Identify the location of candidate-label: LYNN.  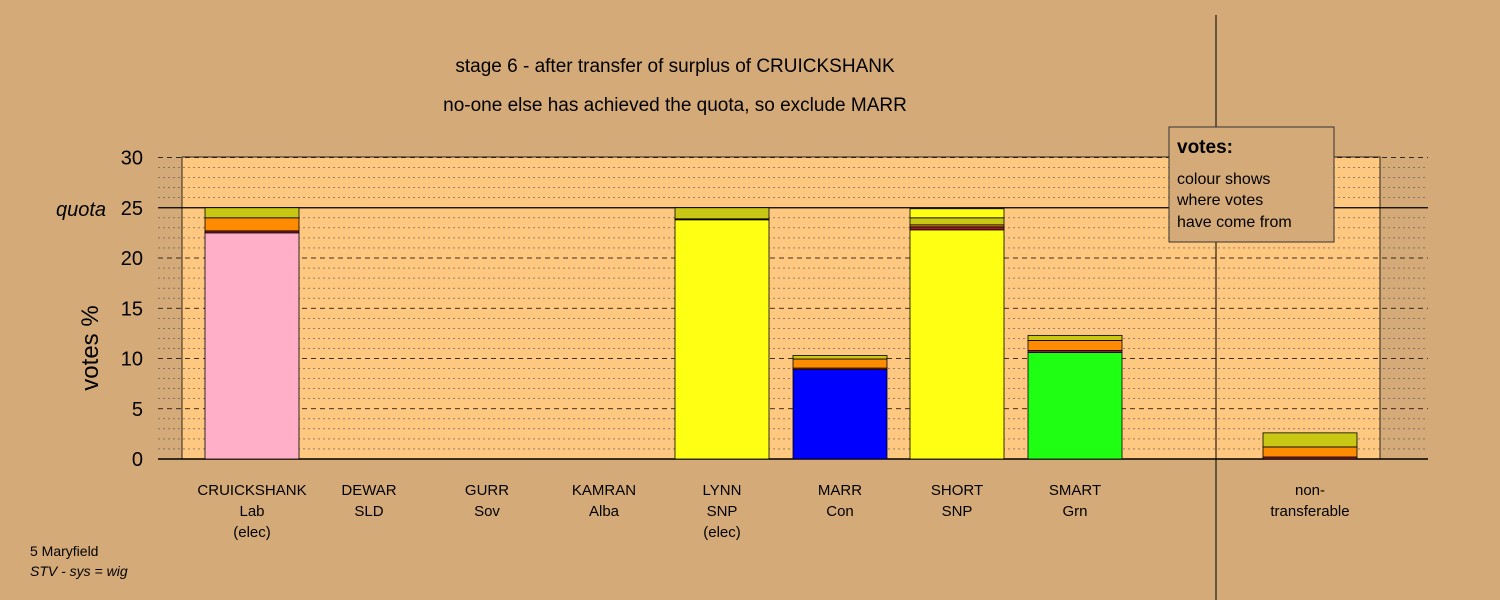
(722, 490).